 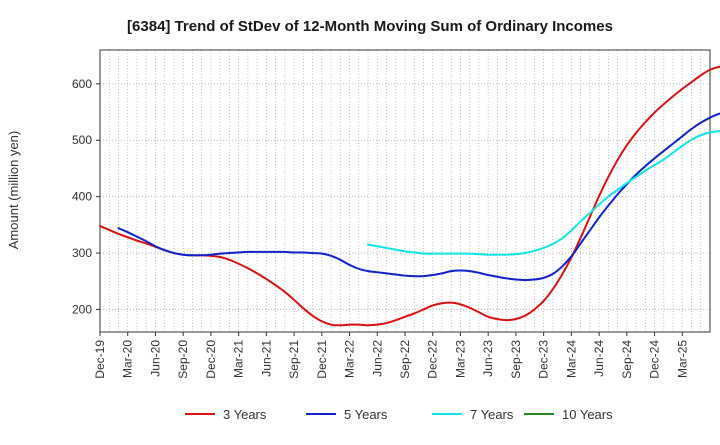 I want to click on x-tick-label: Mar-23, so click(x=460, y=359).